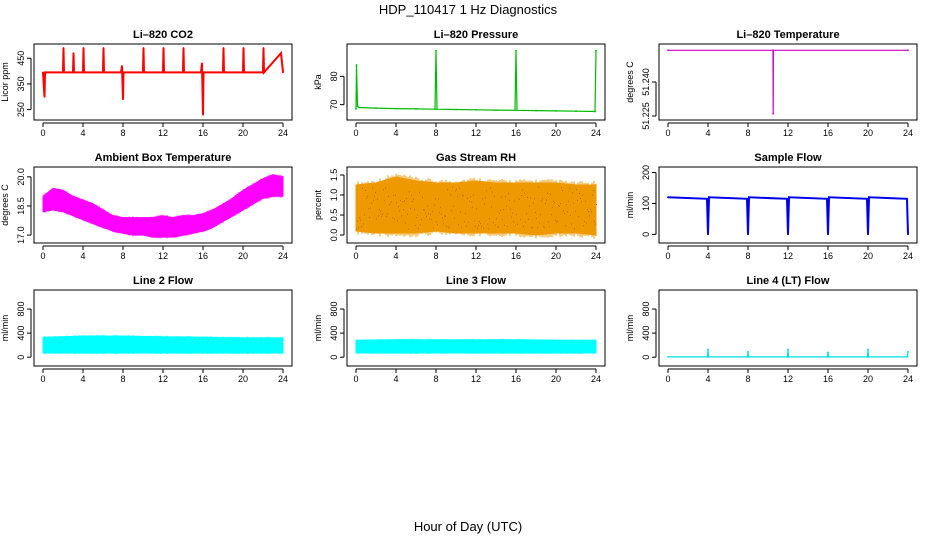 The height and width of the screenshot is (540, 936). Describe the element at coordinates (21, 333) in the screenshot. I see `y-tick-label: 400` at that location.